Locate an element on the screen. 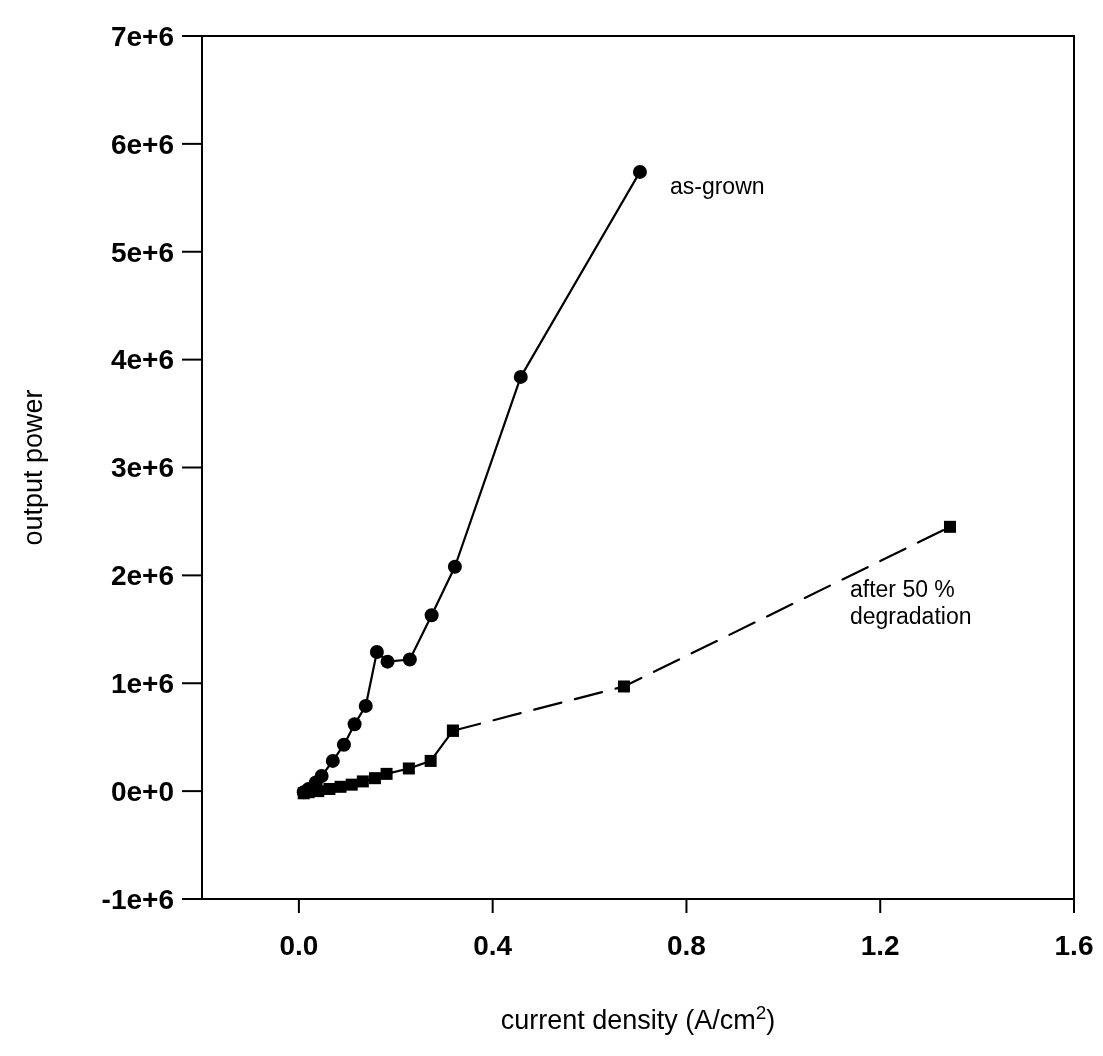 The width and height of the screenshot is (1103, 1056). y-tick-label: 4e+6 is located at coordinates (142, 360).